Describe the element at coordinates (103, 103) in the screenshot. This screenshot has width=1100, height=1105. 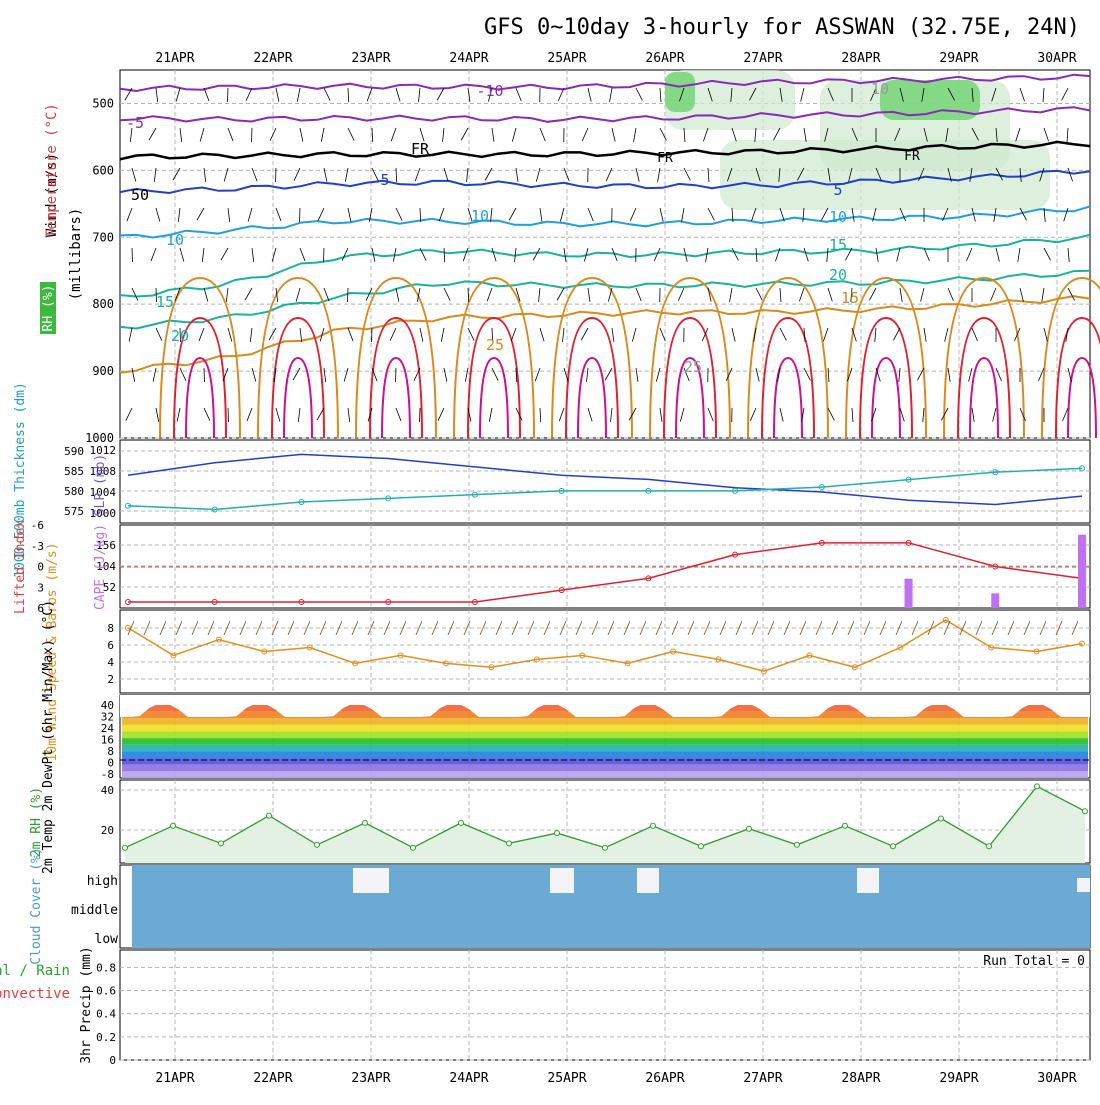
I see `pressure-tick-label: 500` at that location.